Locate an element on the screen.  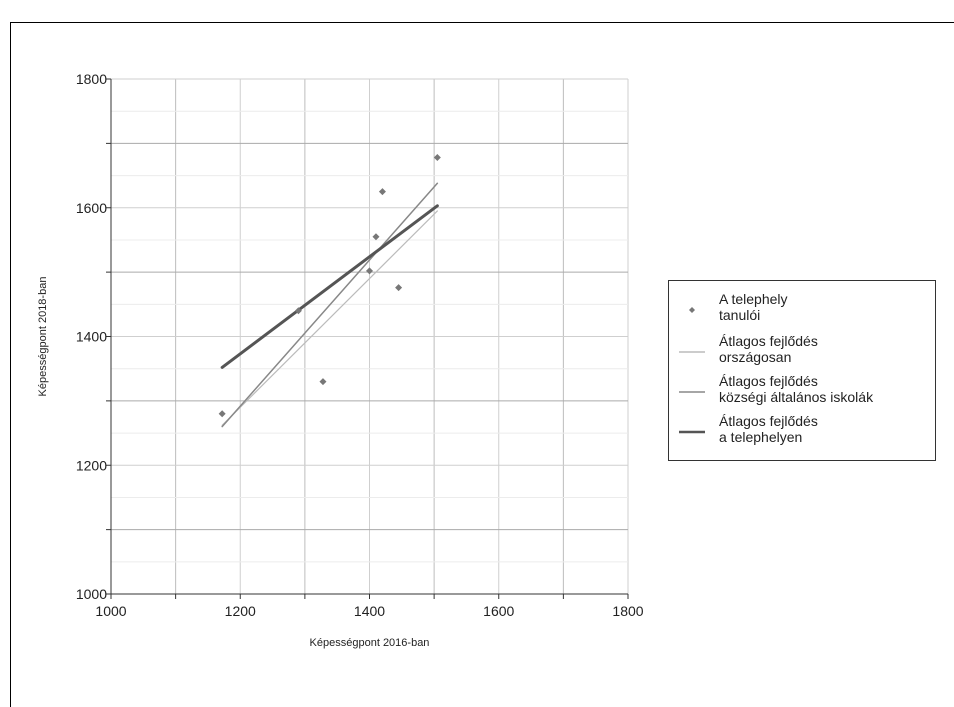
x-tick-label: 1800 is located at coordinates (627, 611).